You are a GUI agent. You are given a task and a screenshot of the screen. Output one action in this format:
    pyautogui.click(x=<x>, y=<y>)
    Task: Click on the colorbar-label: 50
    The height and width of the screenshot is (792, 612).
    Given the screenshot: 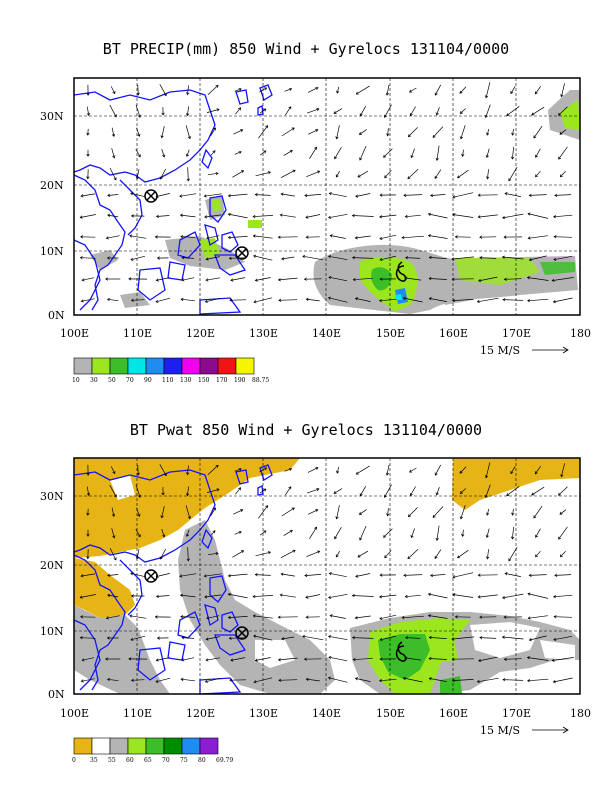 What is the action you would take?
    pyautogui.click(x=112, y=380)
    